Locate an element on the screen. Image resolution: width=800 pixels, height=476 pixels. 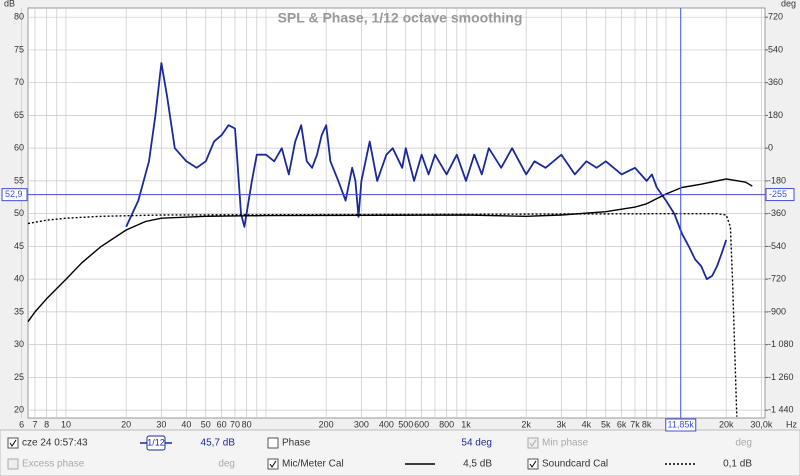
y2-tick-label: 180 is located at coordinates (775, 115).